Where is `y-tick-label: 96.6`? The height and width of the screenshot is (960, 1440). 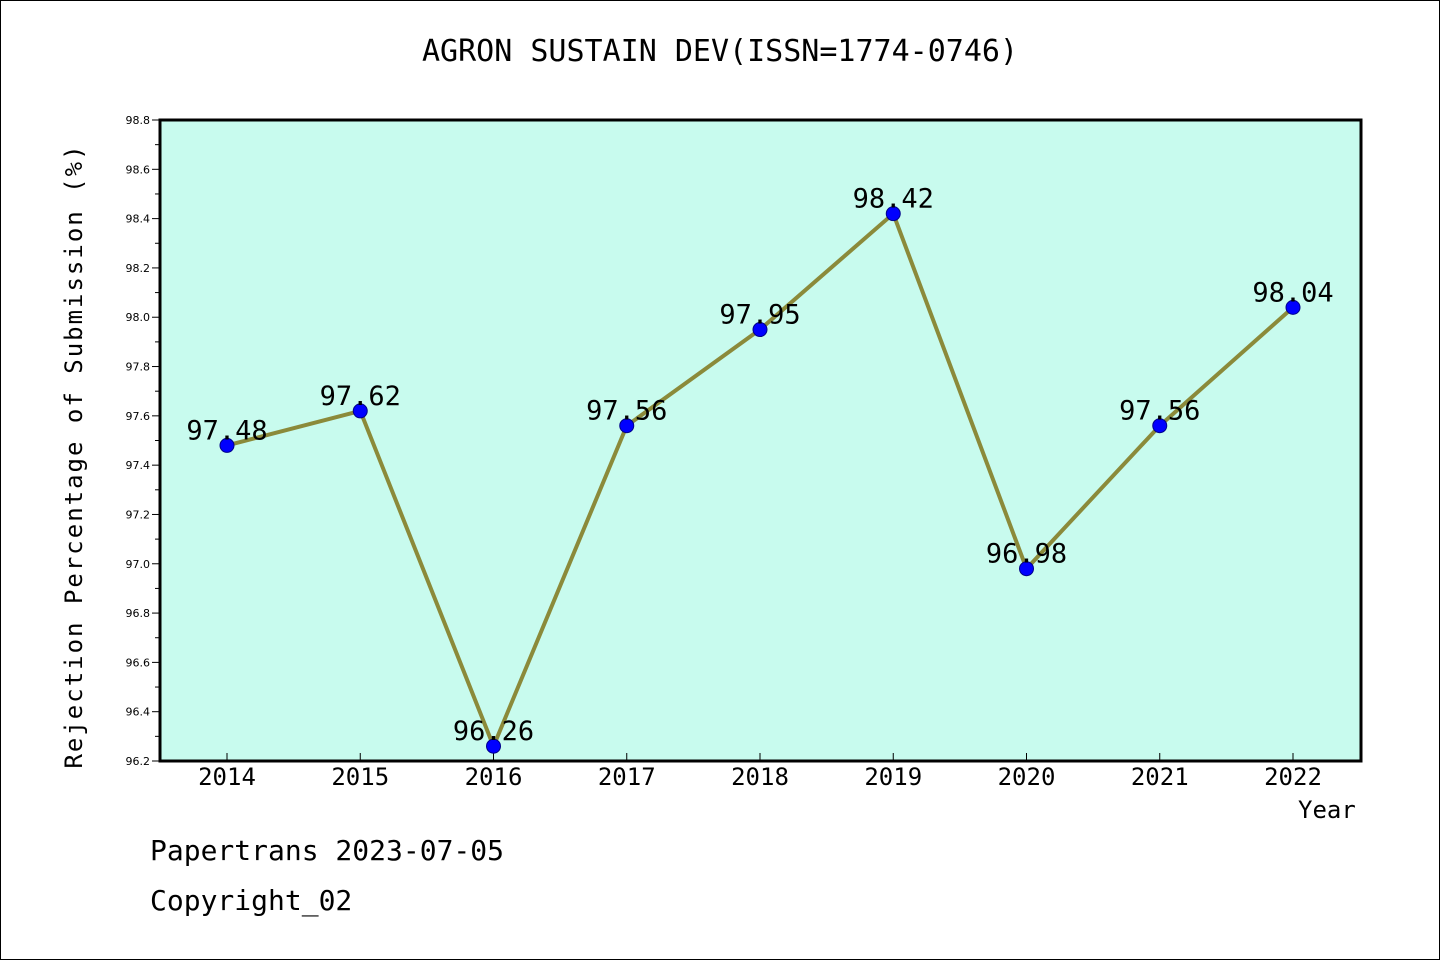
y-tick-label: 96.6 is located at coordinates (138, 662).